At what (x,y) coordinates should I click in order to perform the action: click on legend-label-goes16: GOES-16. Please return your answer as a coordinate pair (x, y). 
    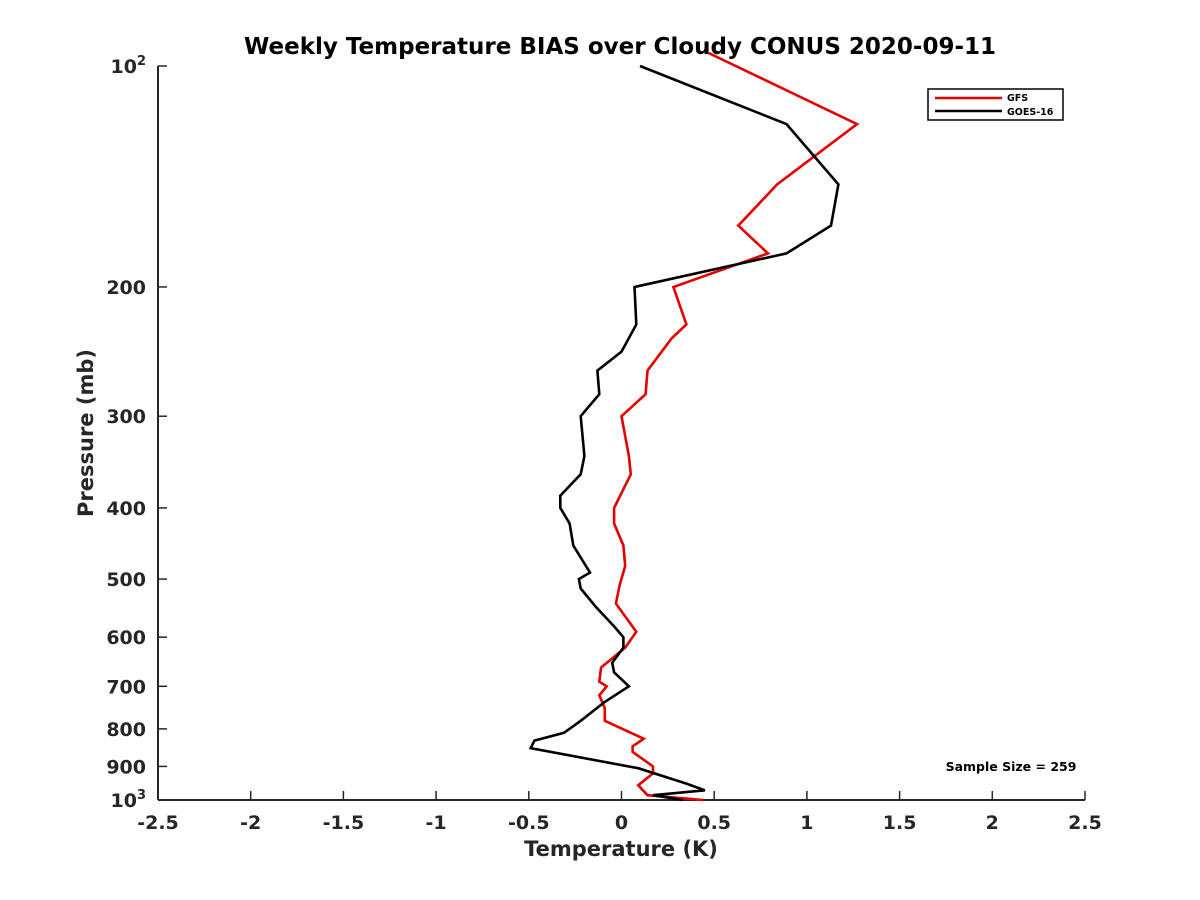
    Looking at the image, I should click on (1030, 112).